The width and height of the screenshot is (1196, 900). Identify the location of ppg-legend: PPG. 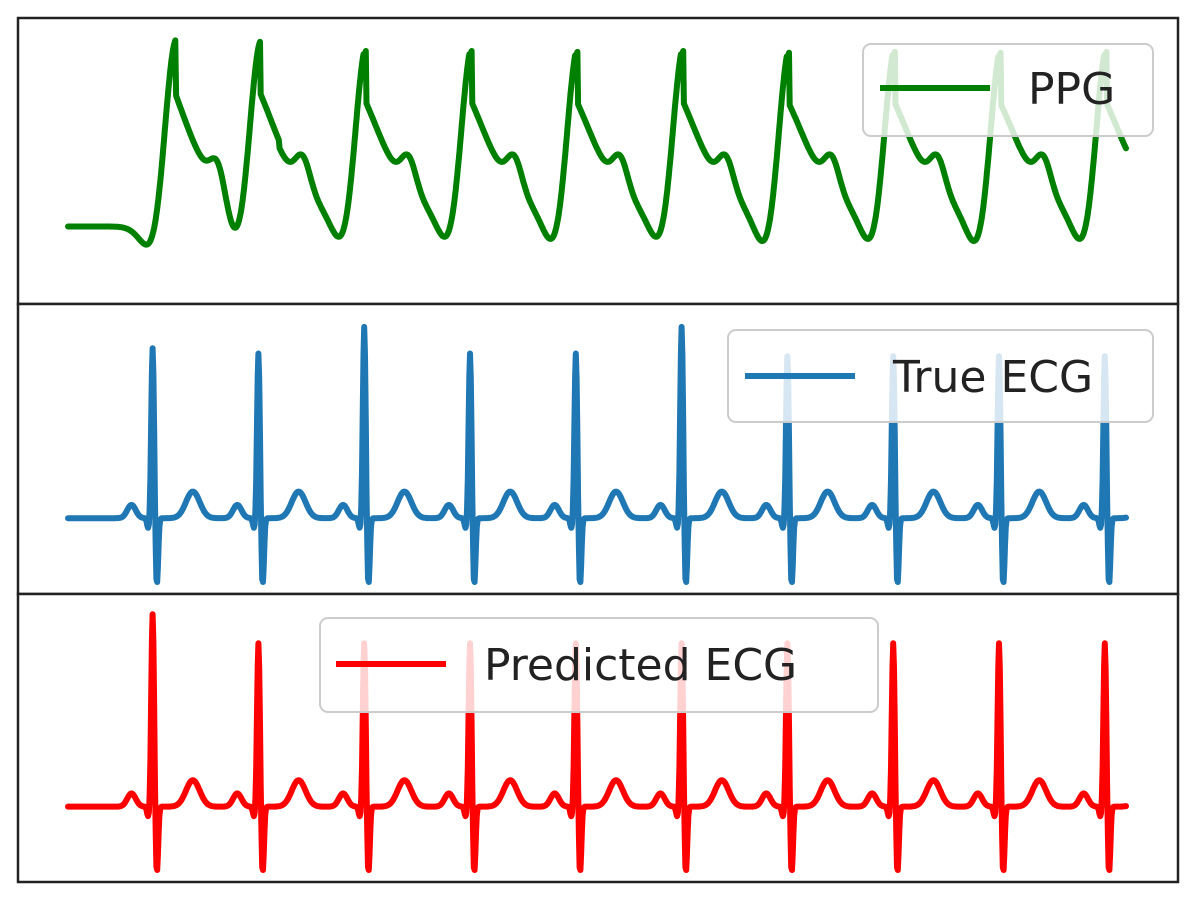
(1008, 90).